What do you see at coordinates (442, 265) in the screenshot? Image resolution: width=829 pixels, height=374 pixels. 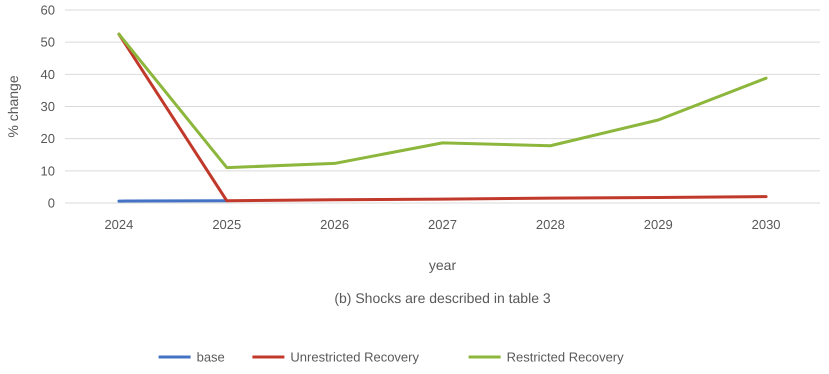 I see `x-axis-title: year` at bounding box center [442, 265].